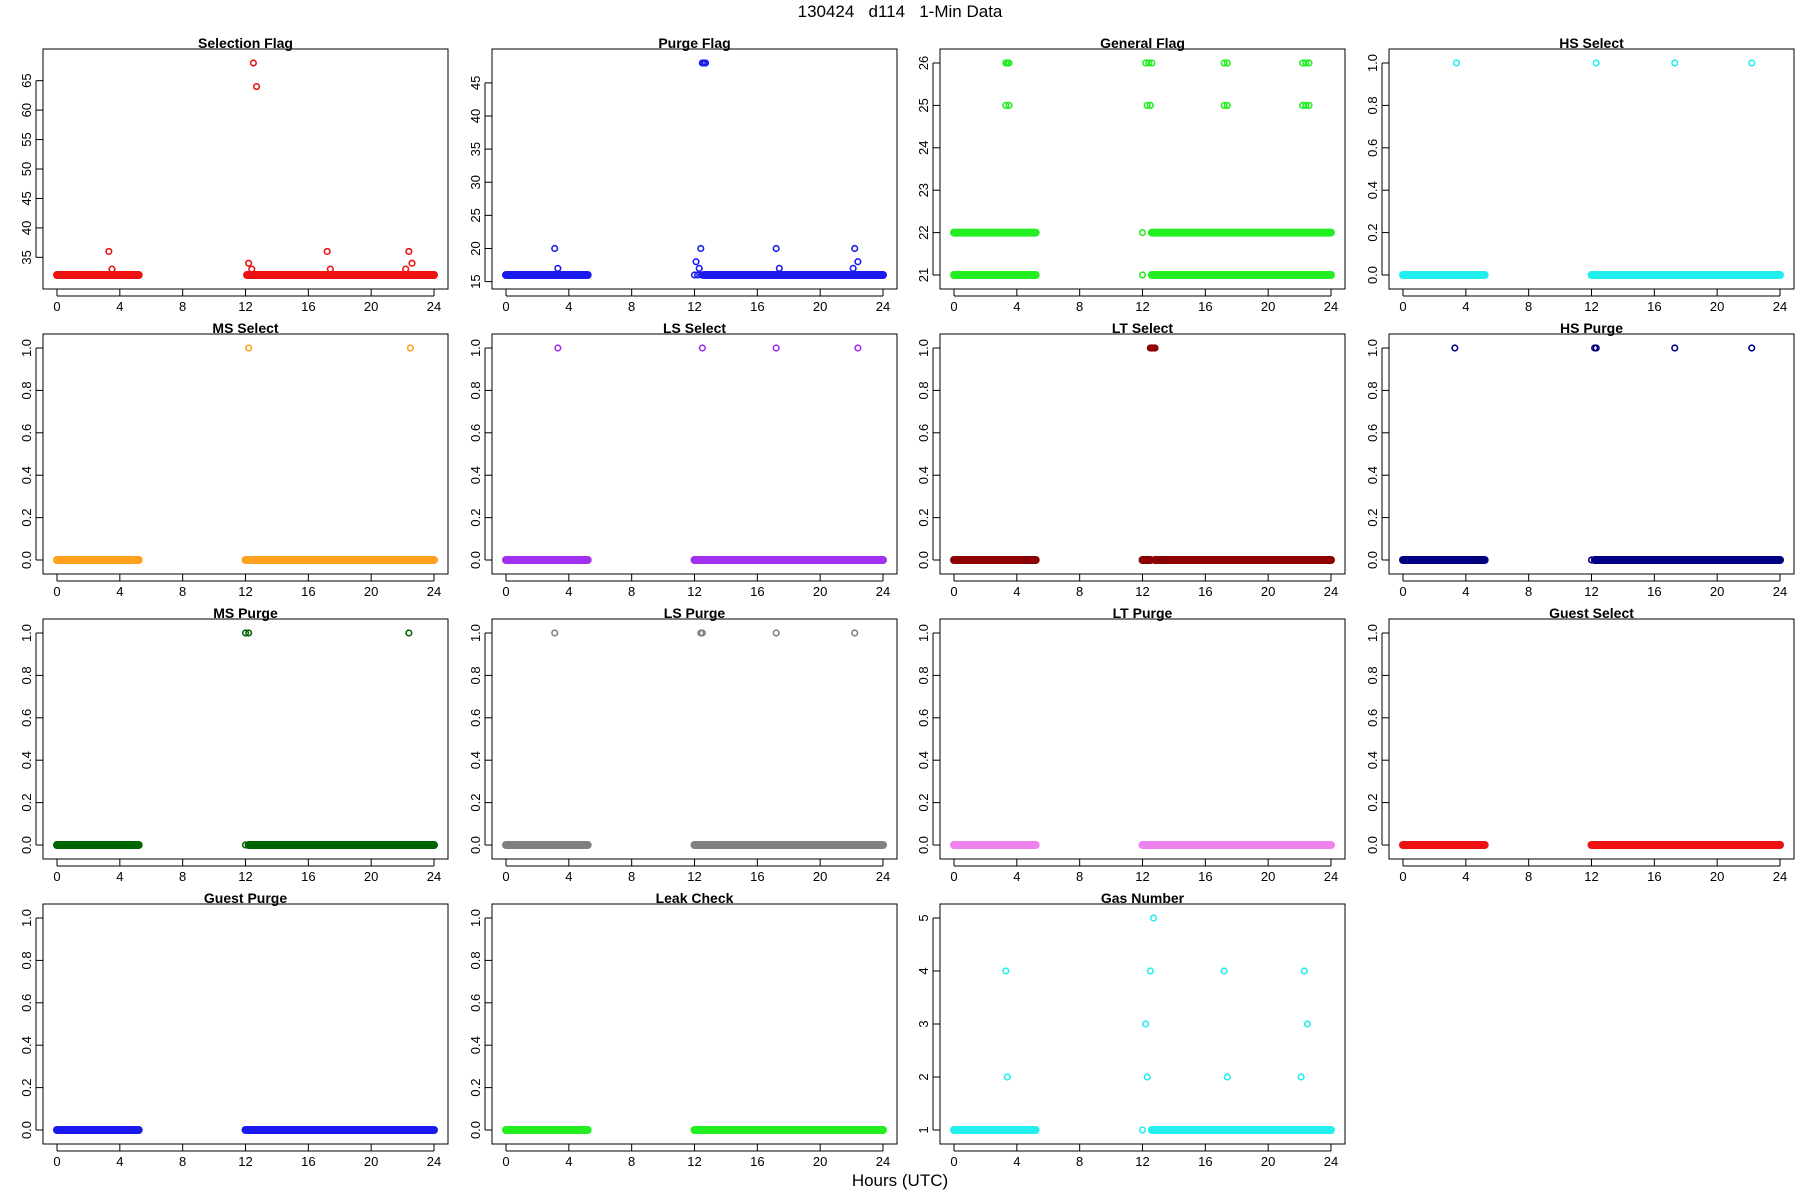 This screenshot has height=1200, width=1800. I want to click on y-tick-label: 60, so click(26, 110).